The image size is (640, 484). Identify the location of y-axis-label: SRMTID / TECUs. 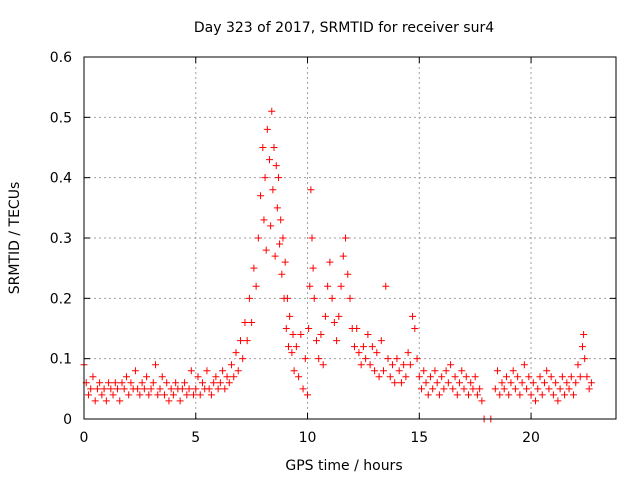
(15, 238).